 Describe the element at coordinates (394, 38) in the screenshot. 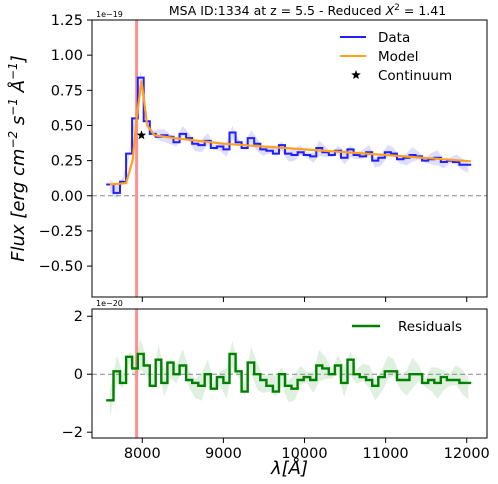

I see `legend-data-label: Data` at that location.